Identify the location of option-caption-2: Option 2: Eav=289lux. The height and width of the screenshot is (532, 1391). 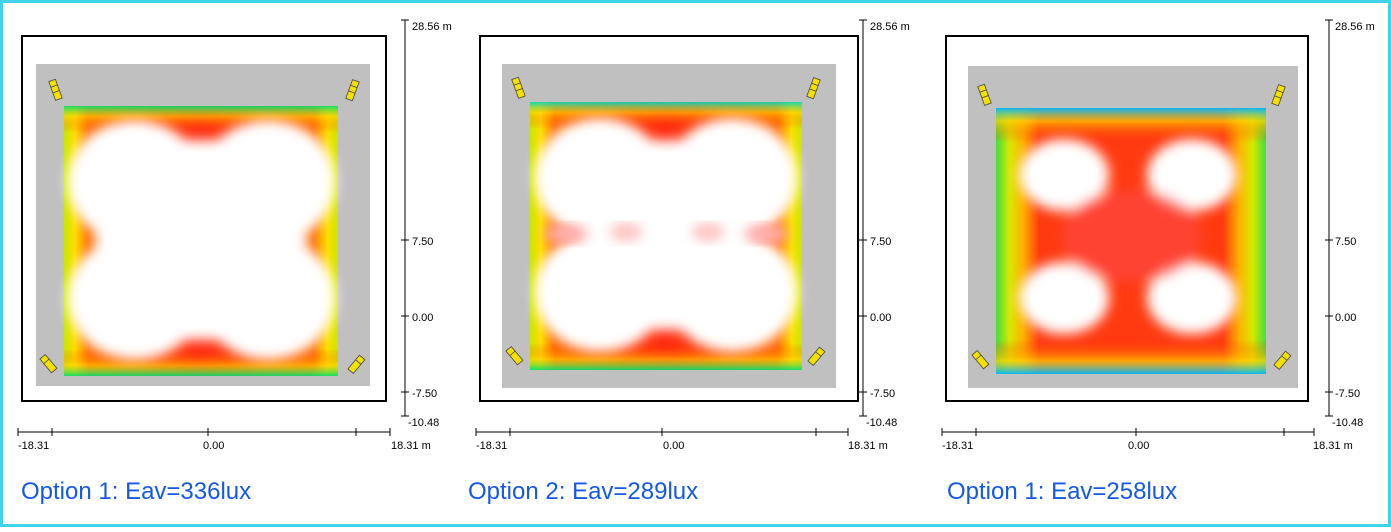
(583, 491).